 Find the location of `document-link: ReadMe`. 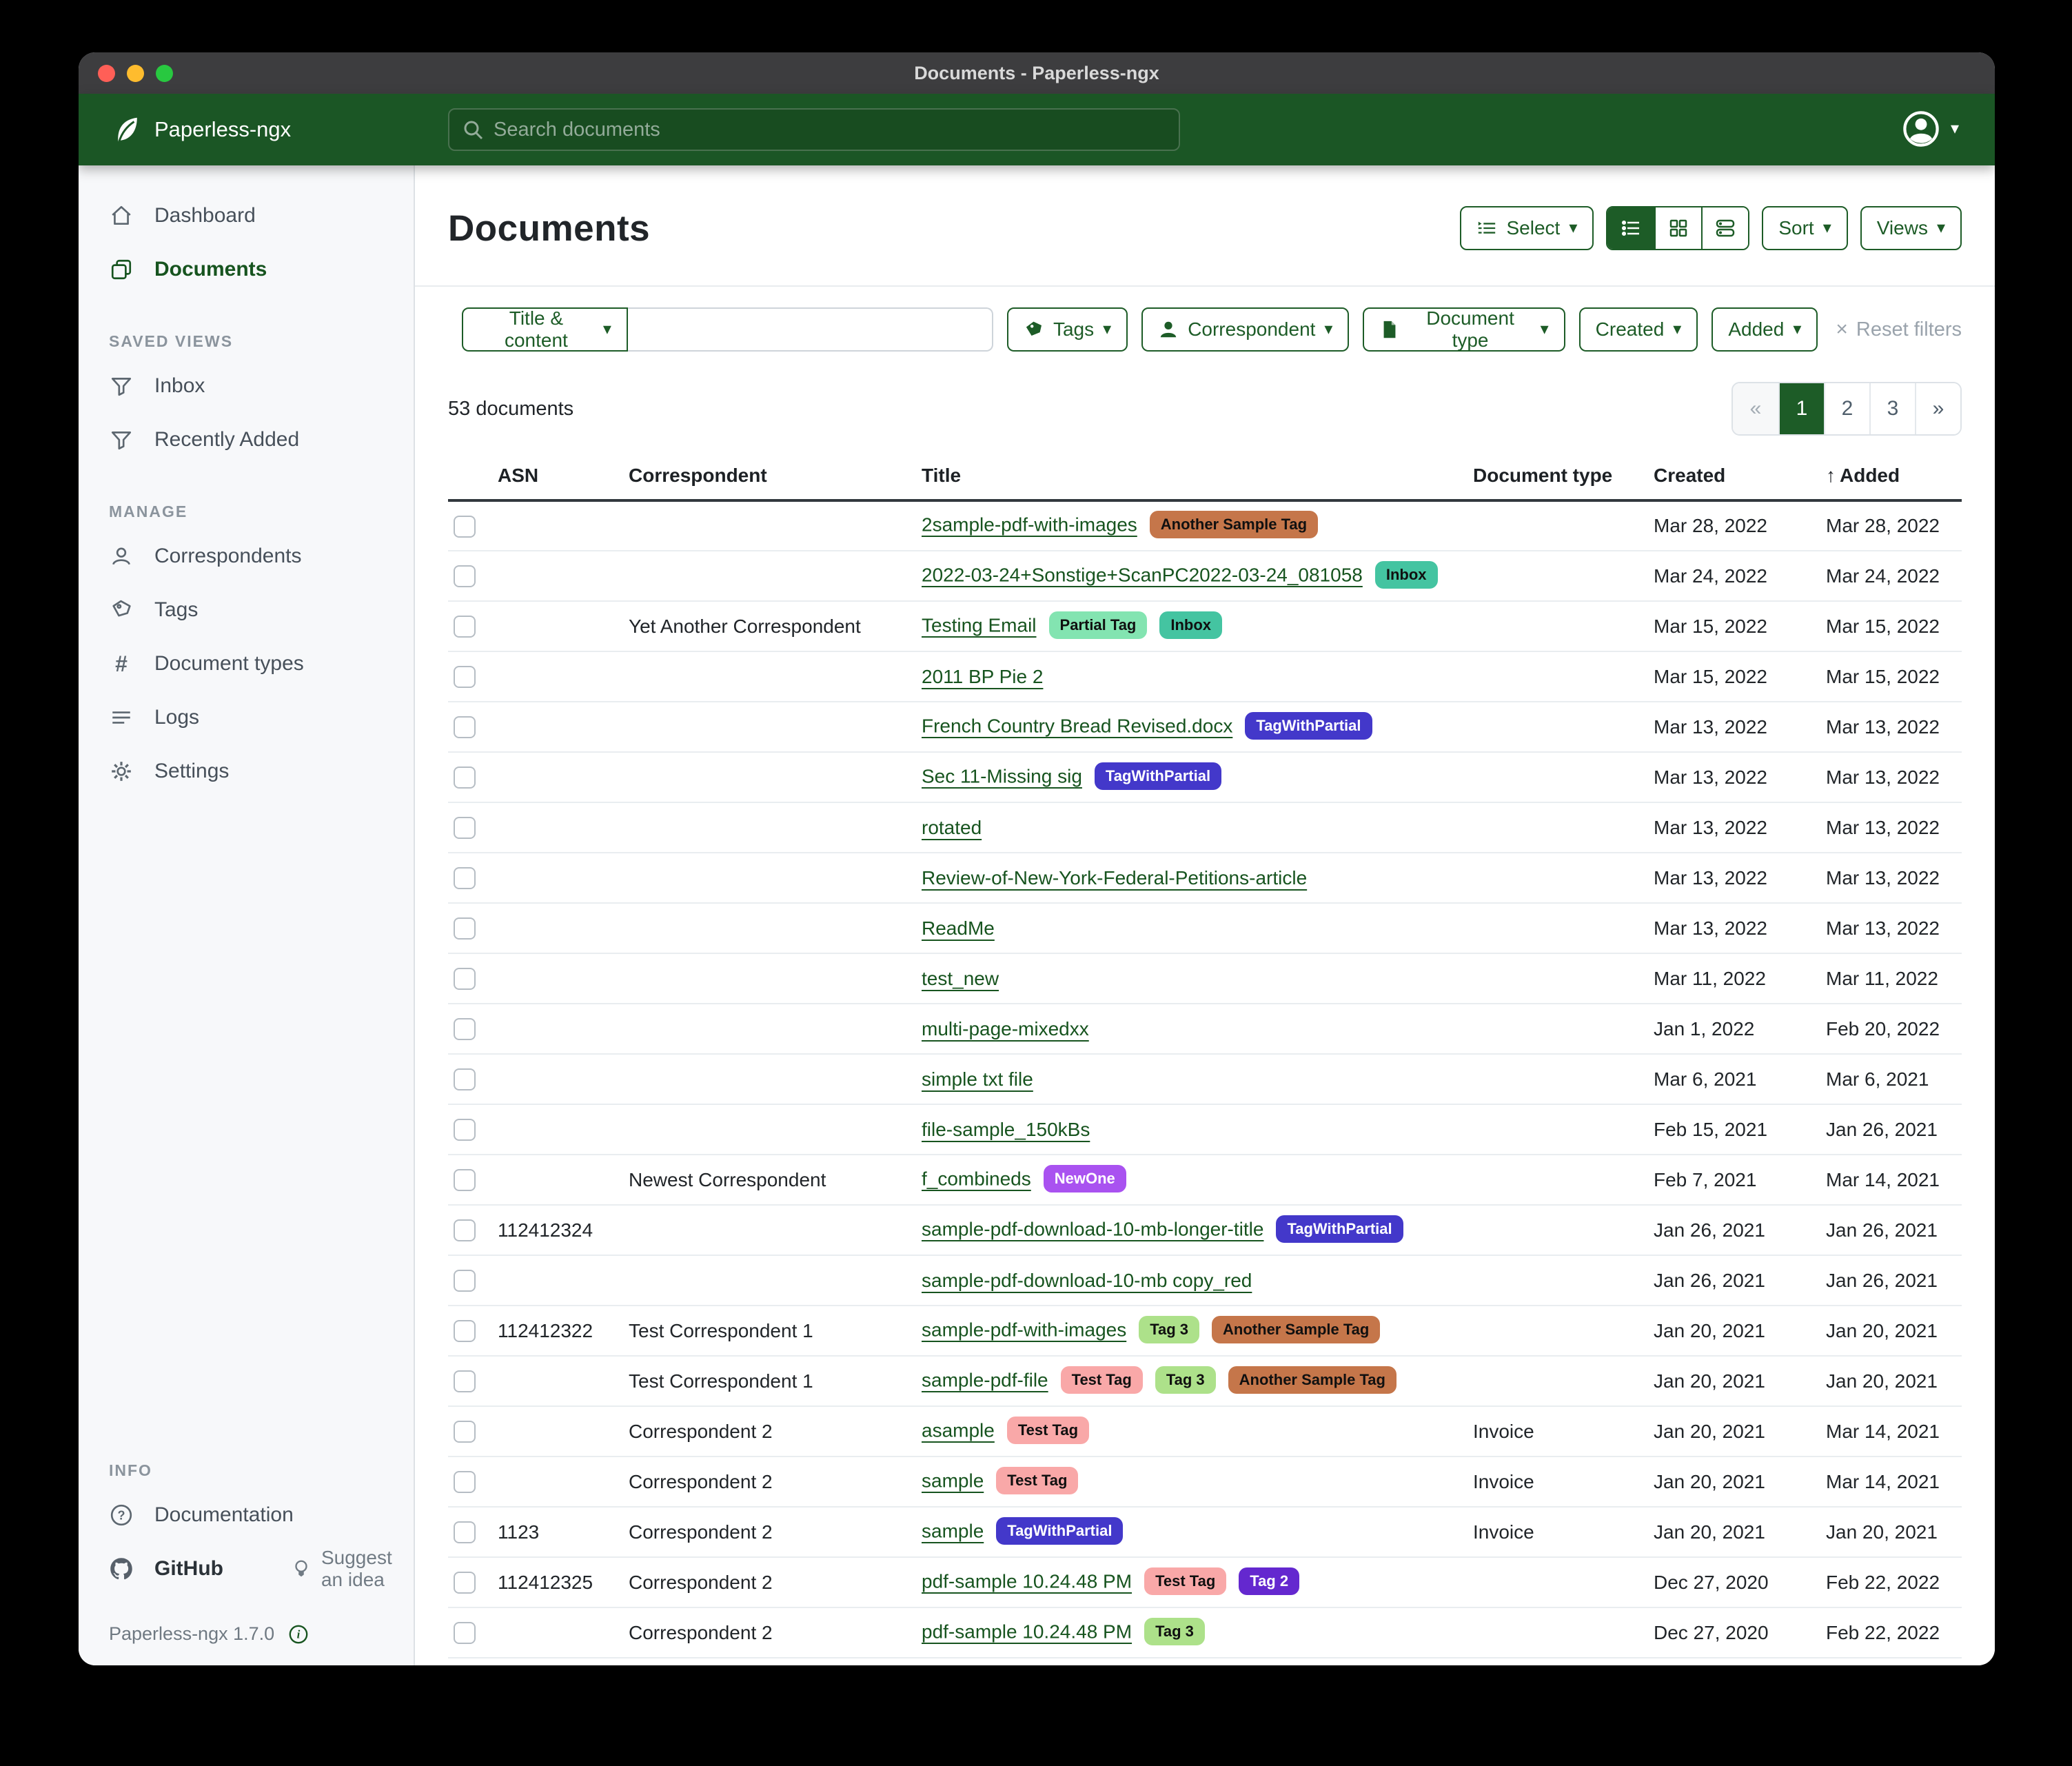

document-link: ReadMe is located at coordinates (958, 928).